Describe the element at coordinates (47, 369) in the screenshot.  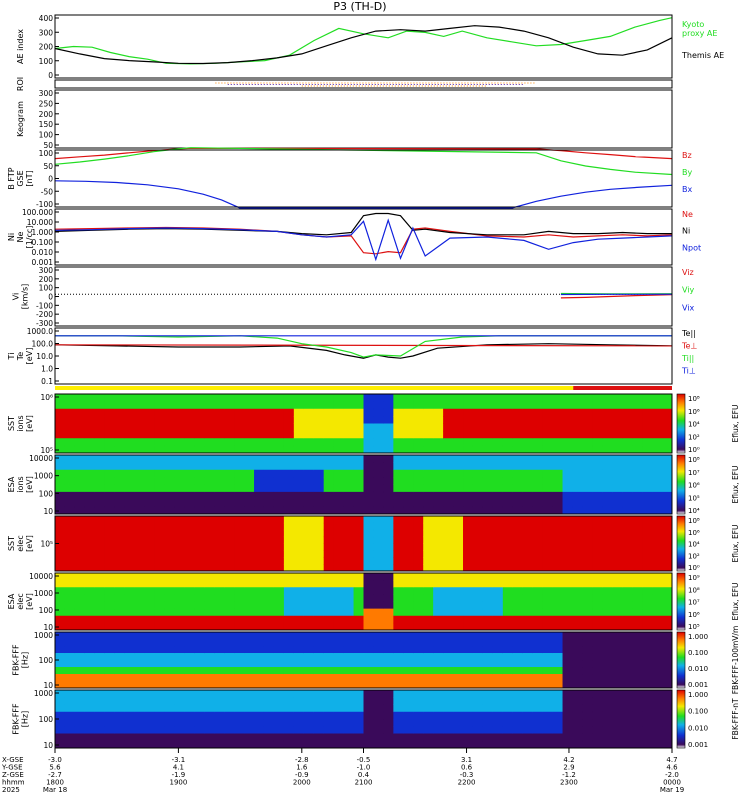
I see `temperature-ytick-label: 1.0` at that location.